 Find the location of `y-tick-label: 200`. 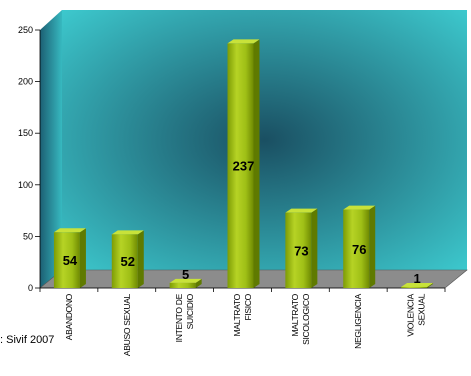

y-tick-label: 200 is located at coordinates (25, 82).